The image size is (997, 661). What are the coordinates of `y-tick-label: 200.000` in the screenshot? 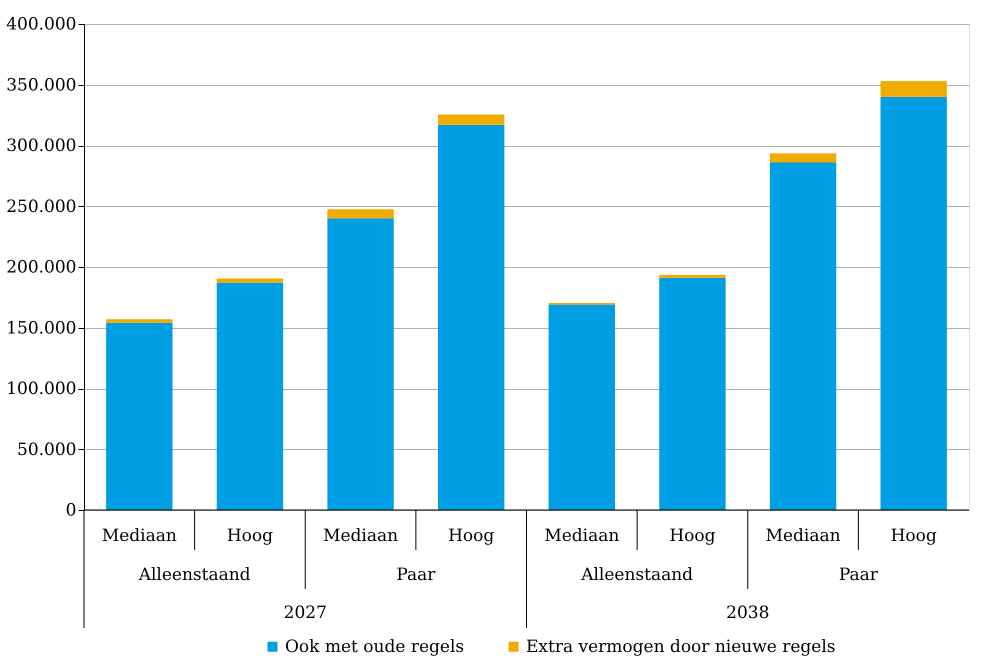 It's located at (41, 268).